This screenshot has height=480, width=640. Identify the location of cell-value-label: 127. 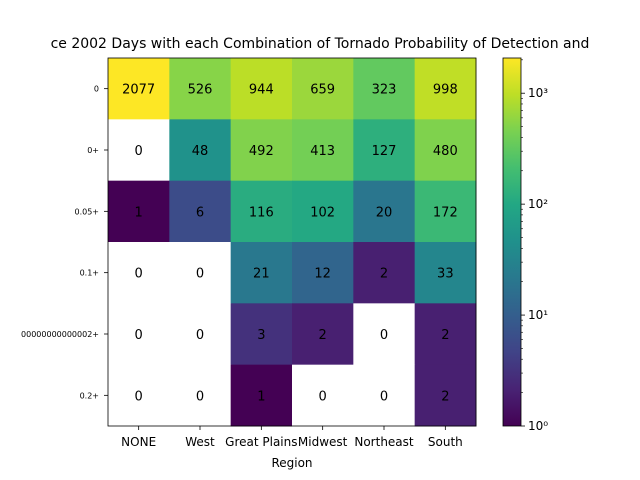
(384, 151).